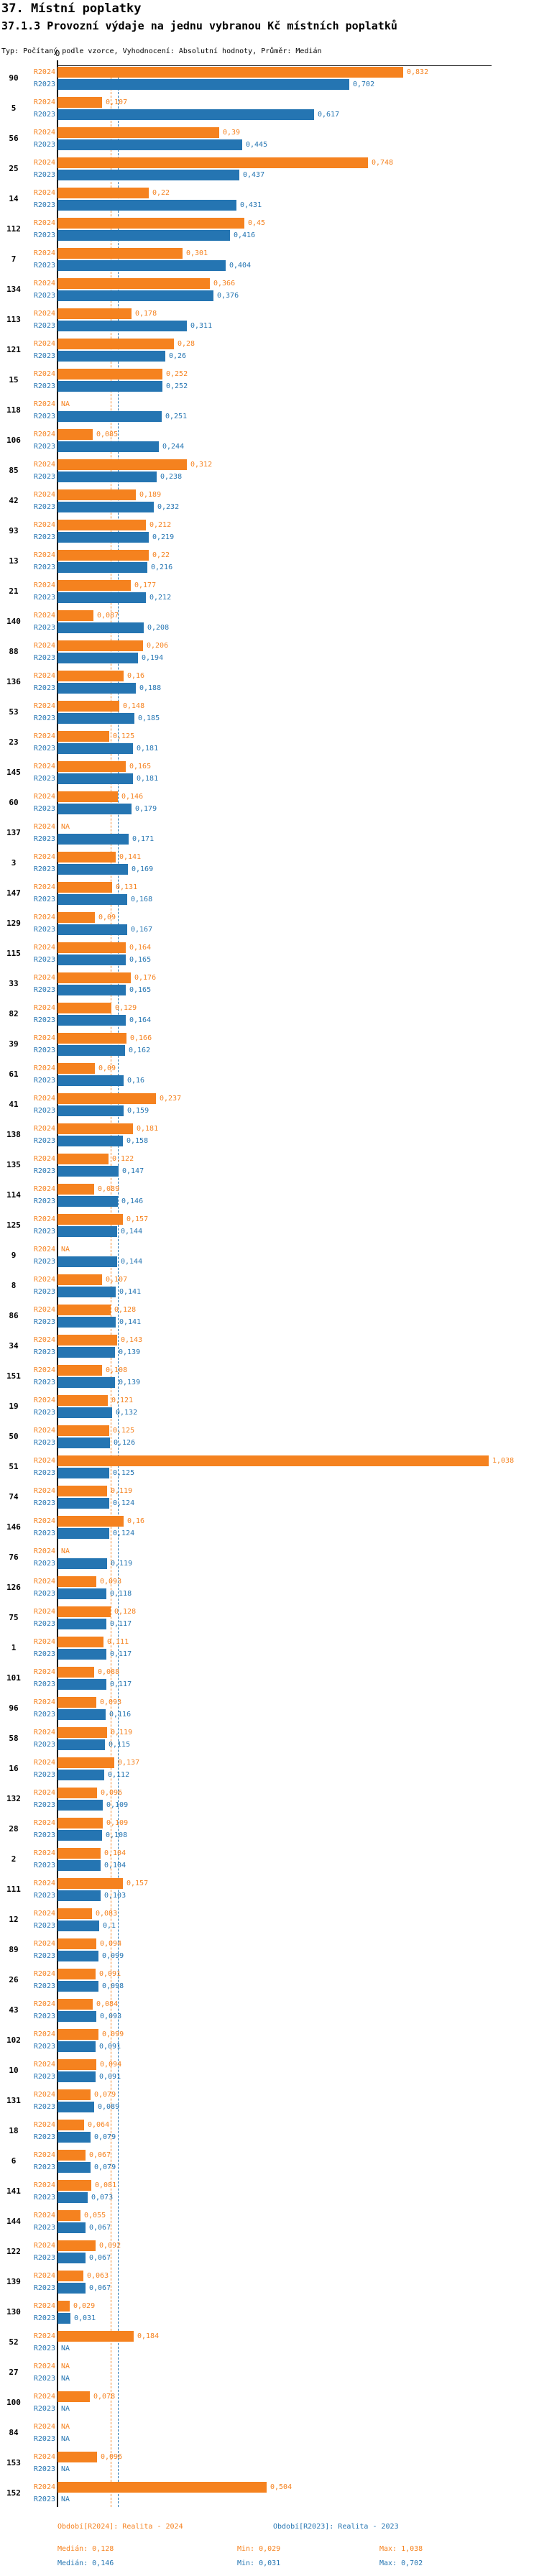  I want to click on bar-value-r2023: 0,16, so click(136, 1081).